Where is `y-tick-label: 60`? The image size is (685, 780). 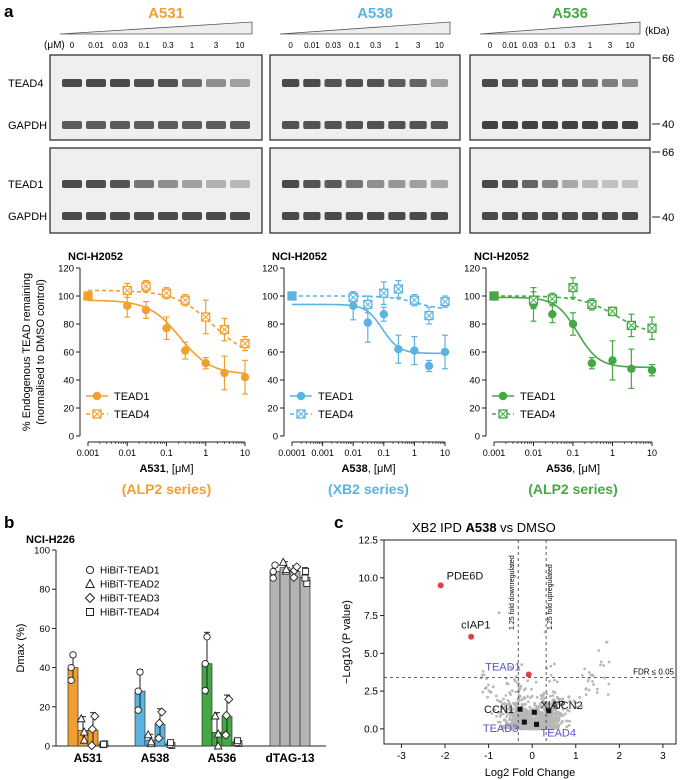
y-tick-label: 60 is located at coordinates (474, 353).